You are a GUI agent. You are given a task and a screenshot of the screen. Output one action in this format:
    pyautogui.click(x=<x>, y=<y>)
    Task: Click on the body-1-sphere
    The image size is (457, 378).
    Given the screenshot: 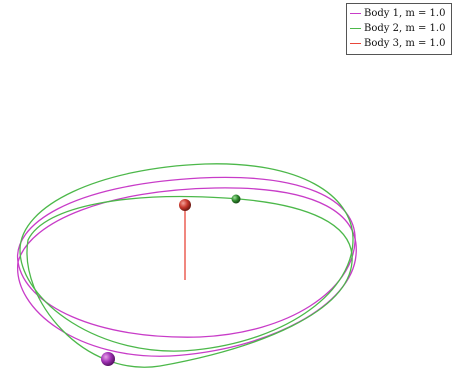 What is the action you would take?
    pyautogui.click(x=108, y=359)
    